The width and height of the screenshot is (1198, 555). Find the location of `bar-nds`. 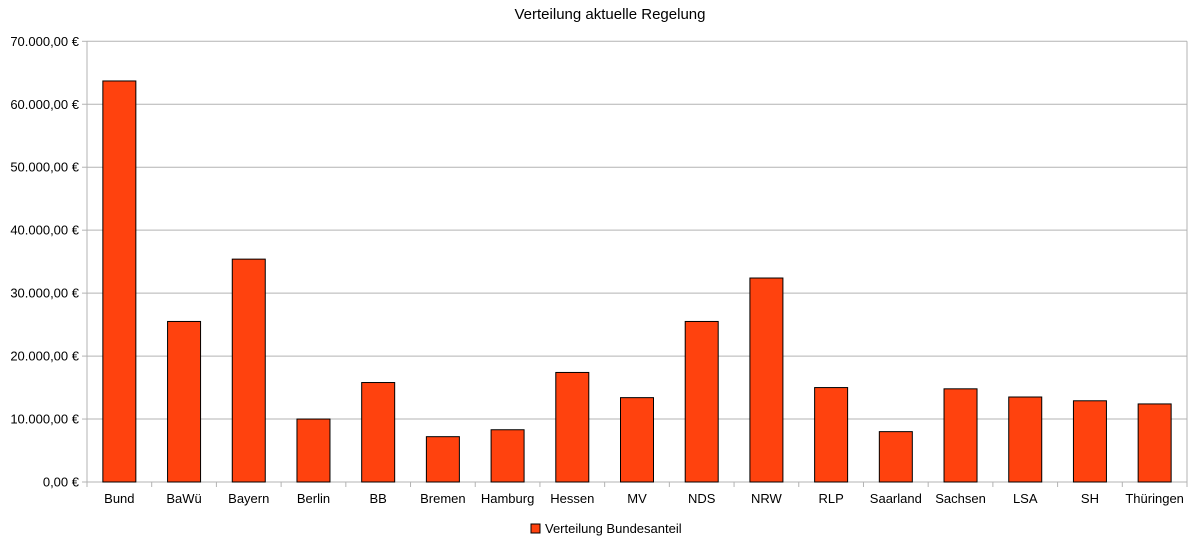

bar-nds is located at coordinates (701, 401).